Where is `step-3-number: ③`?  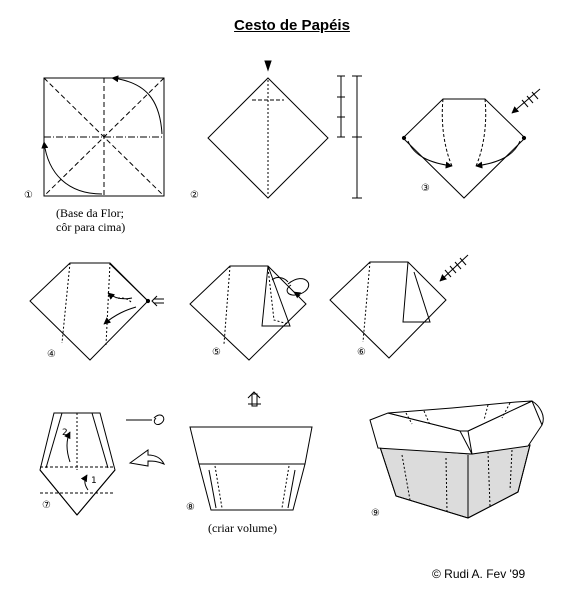 step-3-number: ③ is located at coordinates (425, 188).